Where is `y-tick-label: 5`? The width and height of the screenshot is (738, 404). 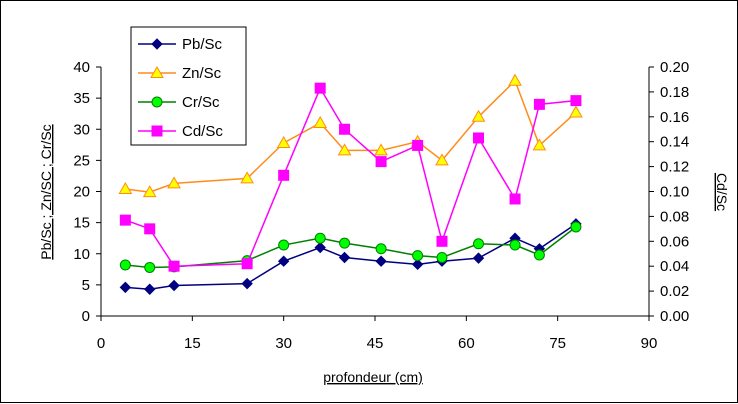 y-tick-label: 5 is located at coordinates (86, 285).